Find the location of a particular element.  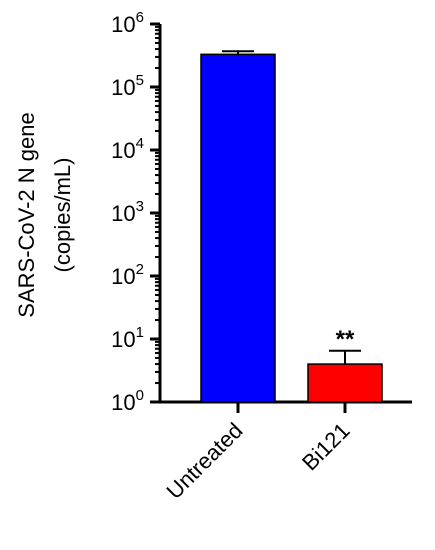

y-tick-label: 10¹ is located at coordinates (127, 338).